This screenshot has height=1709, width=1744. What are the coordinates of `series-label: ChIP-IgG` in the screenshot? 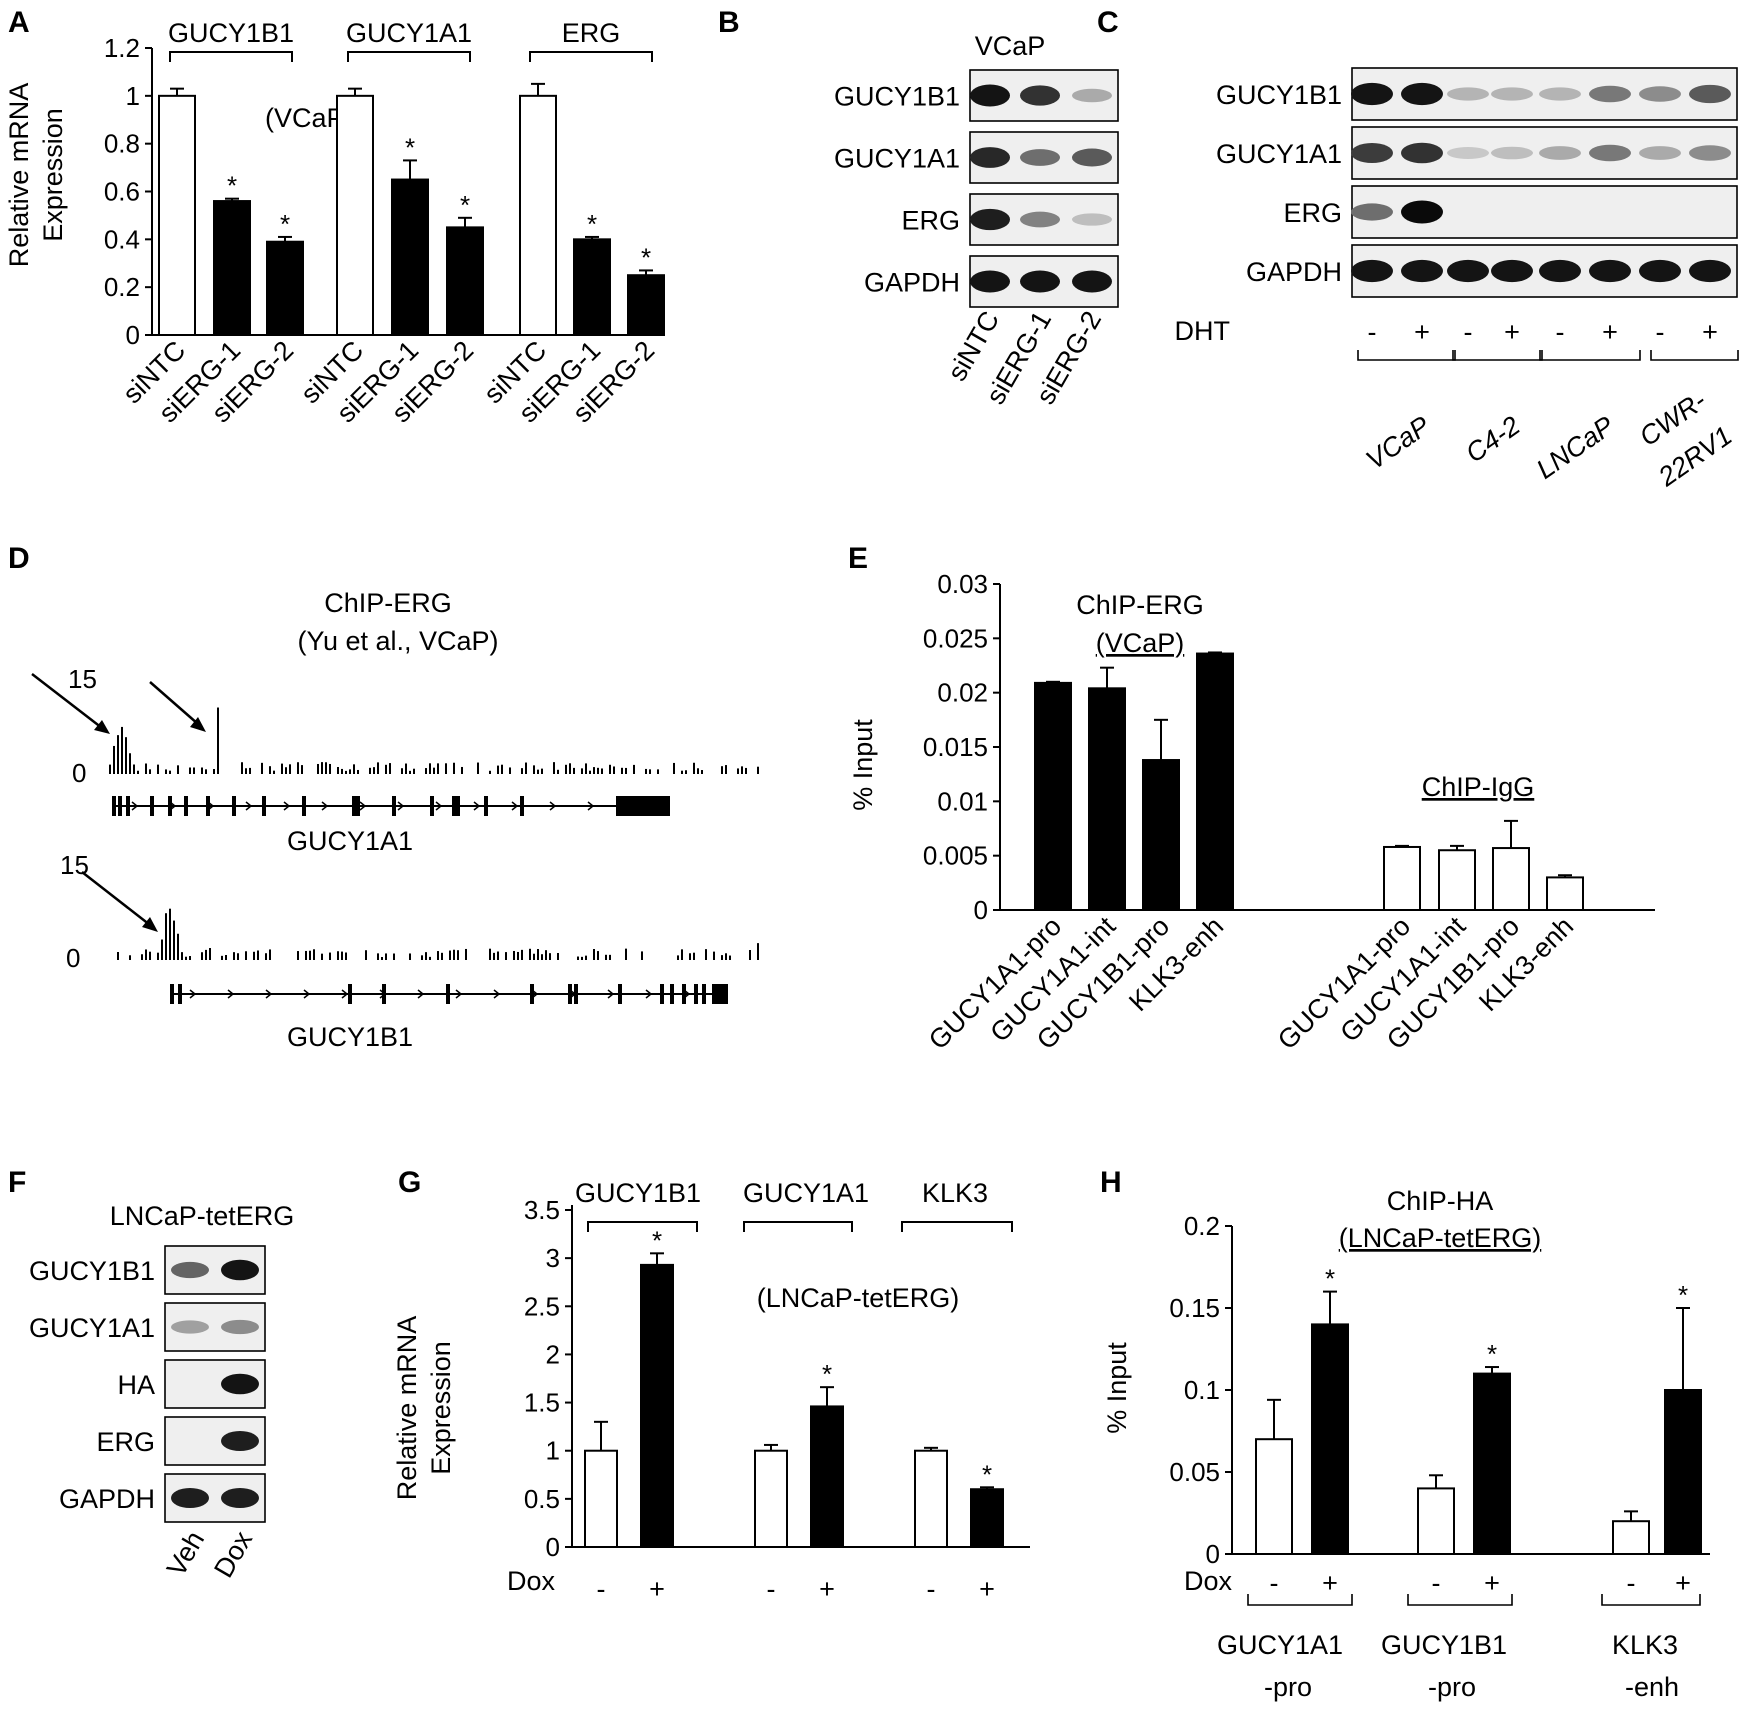 It's located at (1478, 787).